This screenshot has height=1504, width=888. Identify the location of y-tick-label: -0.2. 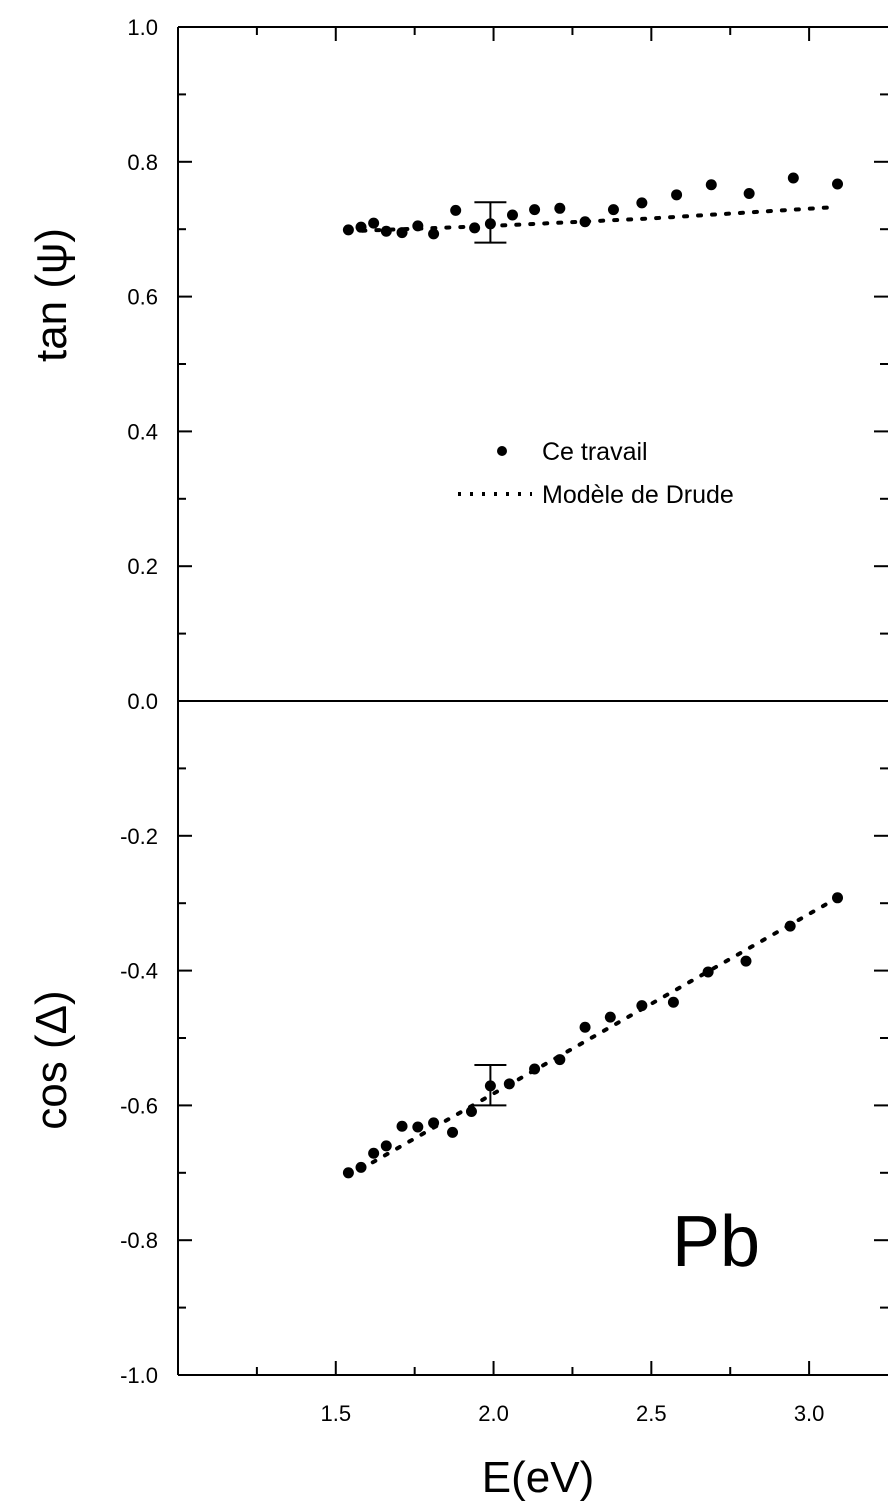
(139, 836).